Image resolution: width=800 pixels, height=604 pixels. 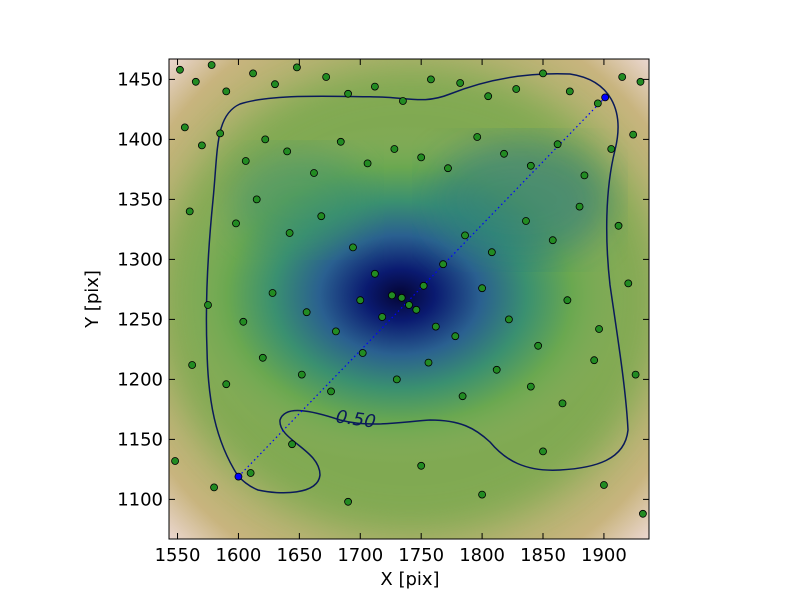 What do you see at coordinates (92, 299) in the screenshot?
I see `y-axis-label: Y [pix]` at bounding box center [92, 299].